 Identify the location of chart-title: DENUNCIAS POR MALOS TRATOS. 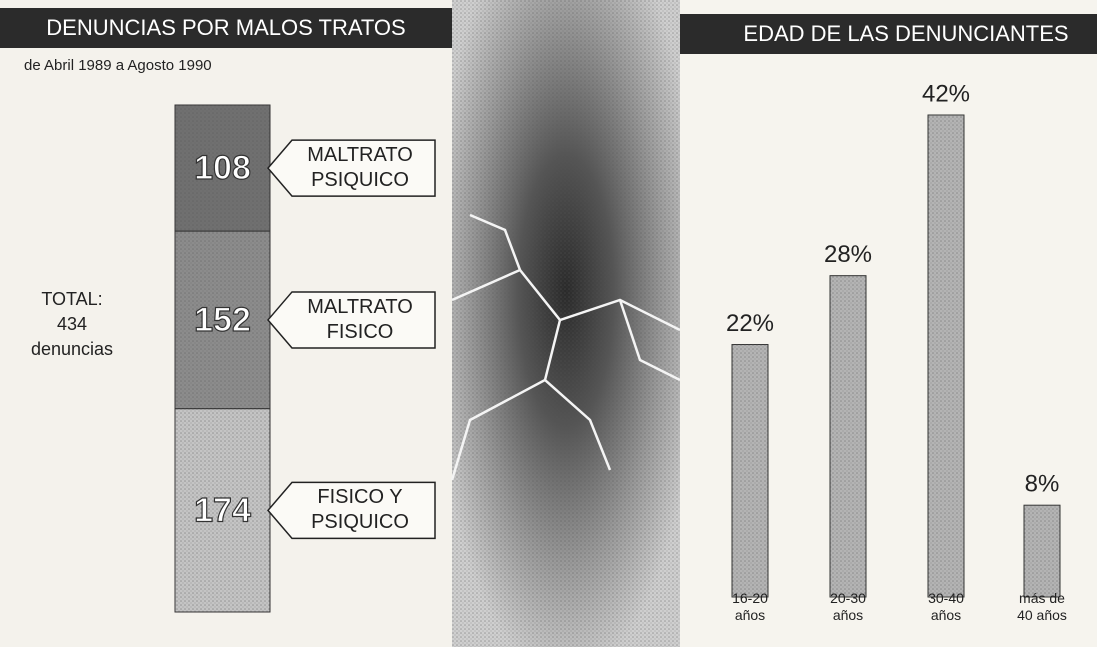
(225, 27).